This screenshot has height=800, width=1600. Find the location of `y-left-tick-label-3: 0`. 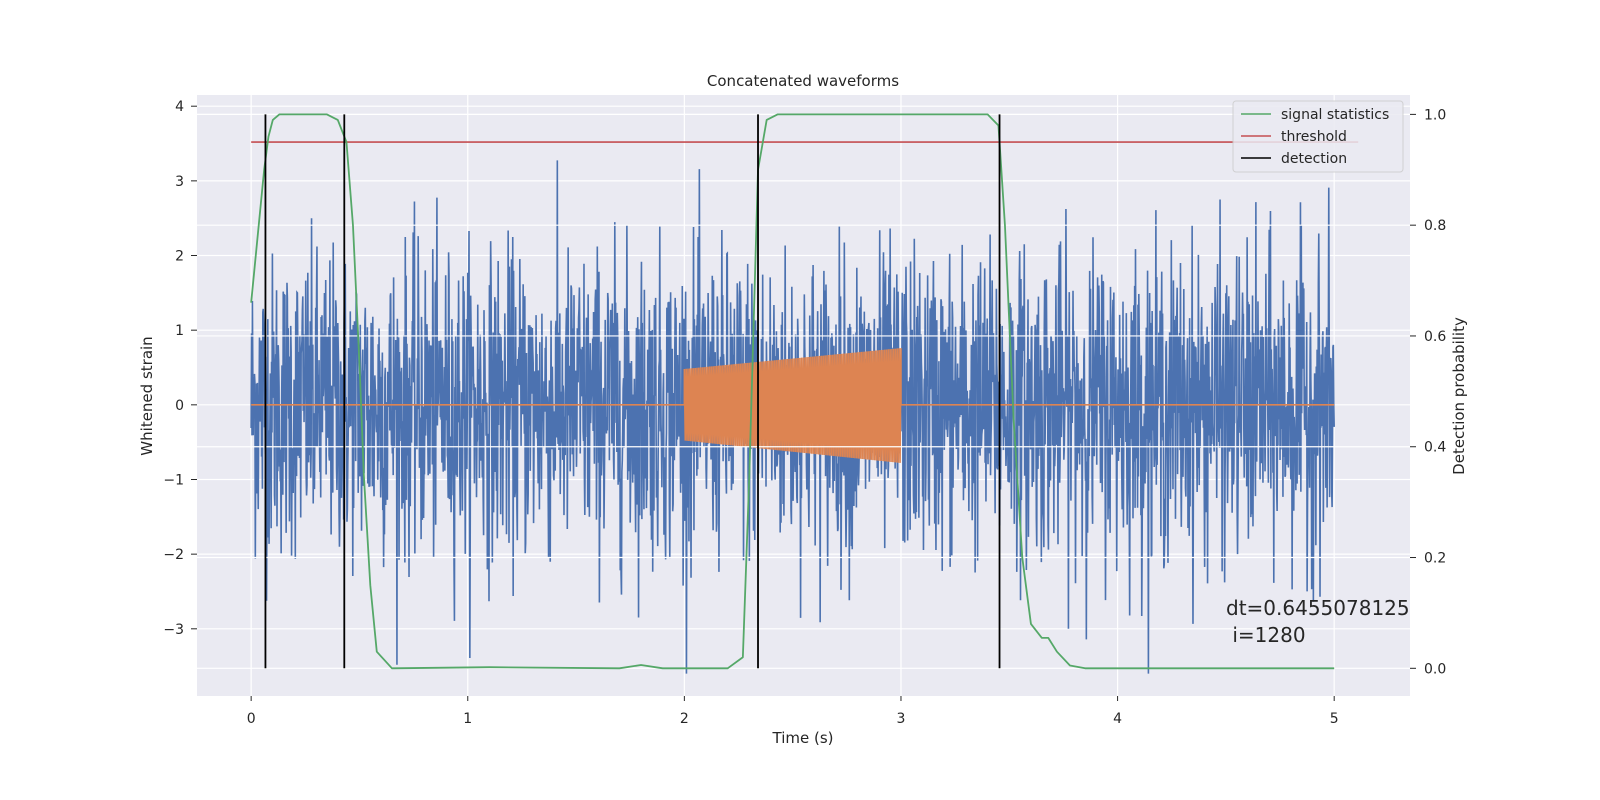

y-left-tick-label-3: 0 is located at coordinates (179, 406).